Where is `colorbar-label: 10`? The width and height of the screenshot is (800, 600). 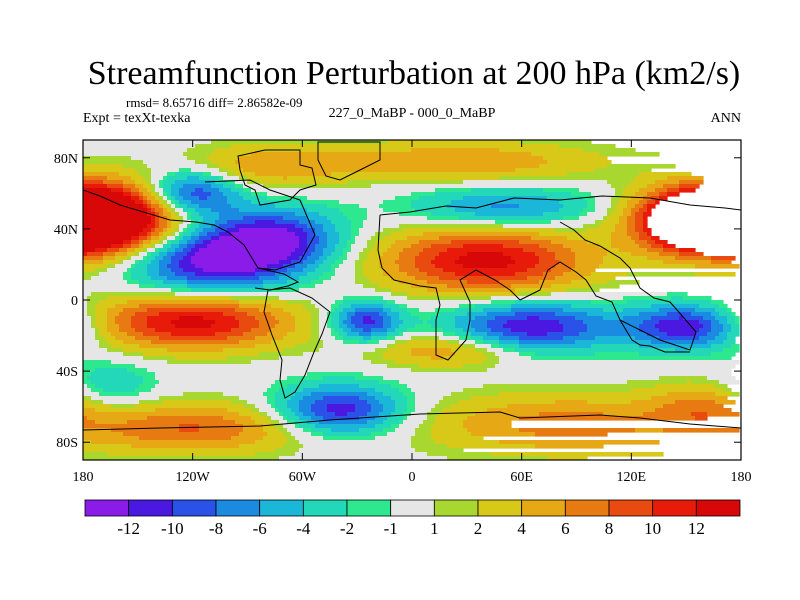
colorbar-label: 10 is located at coordinates (652, 528).